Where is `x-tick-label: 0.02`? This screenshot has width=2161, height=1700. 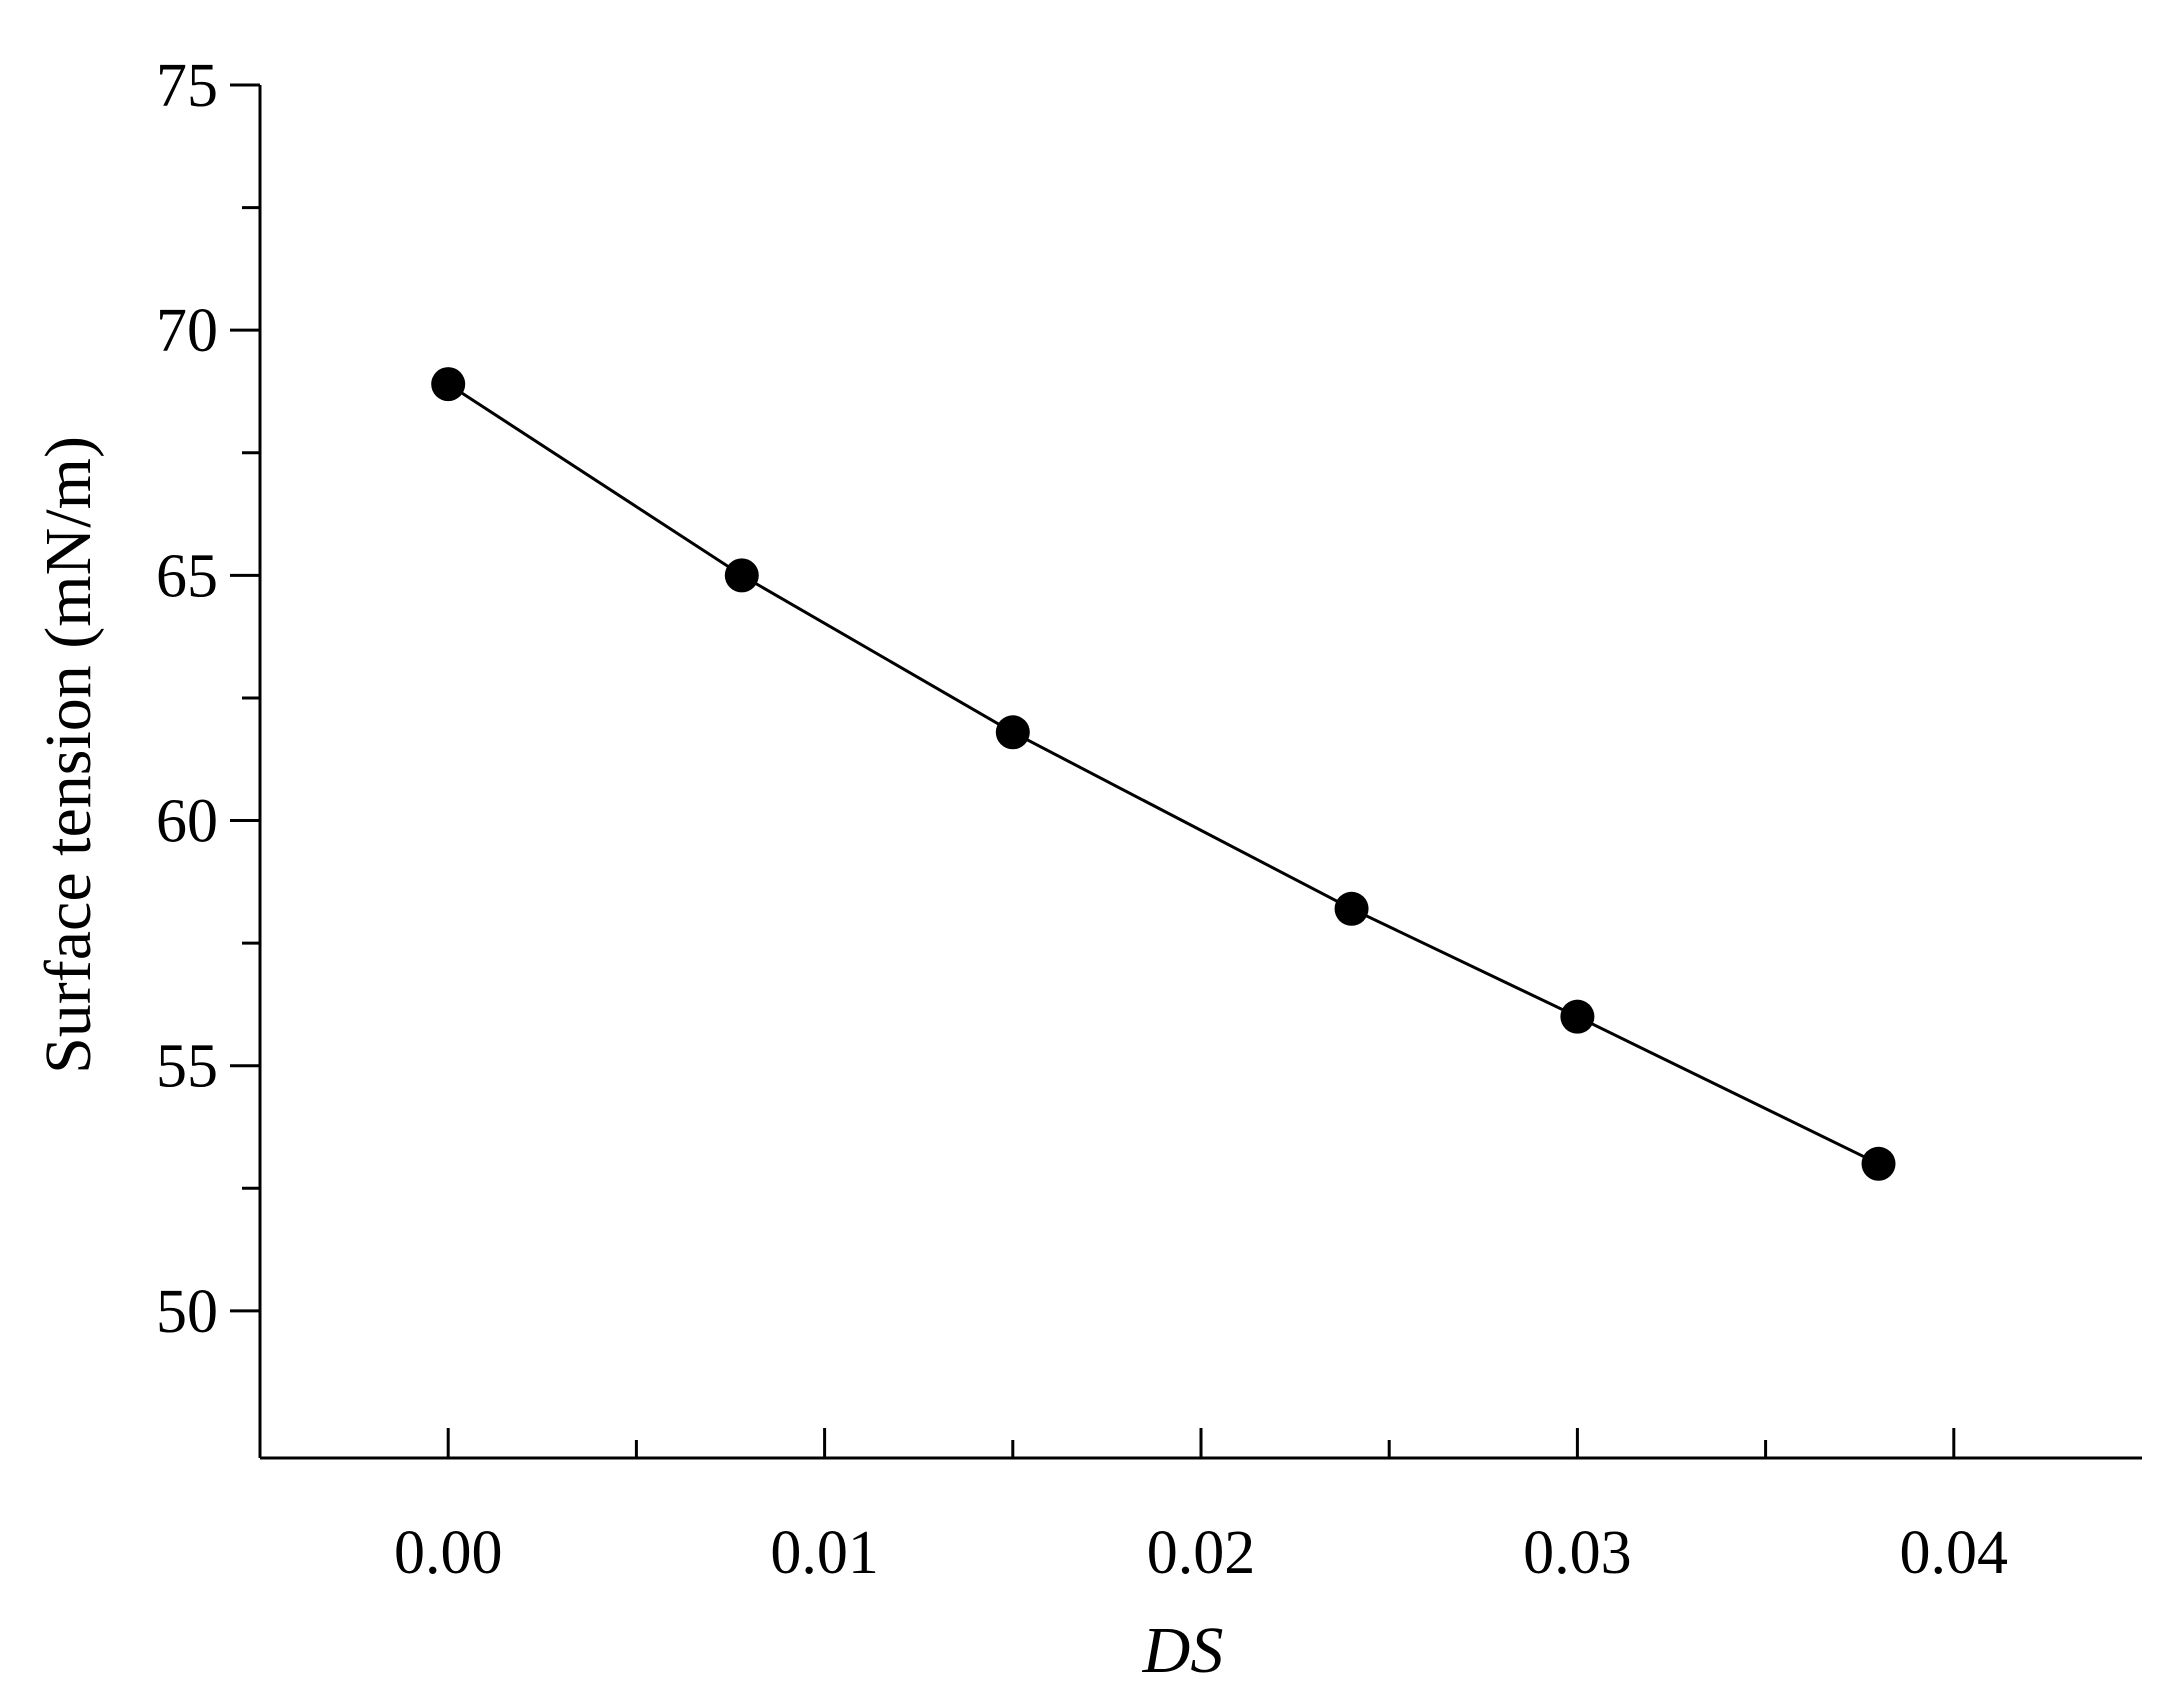 x-tick-label: 0.02 is located at coordinates (1201, 1553).